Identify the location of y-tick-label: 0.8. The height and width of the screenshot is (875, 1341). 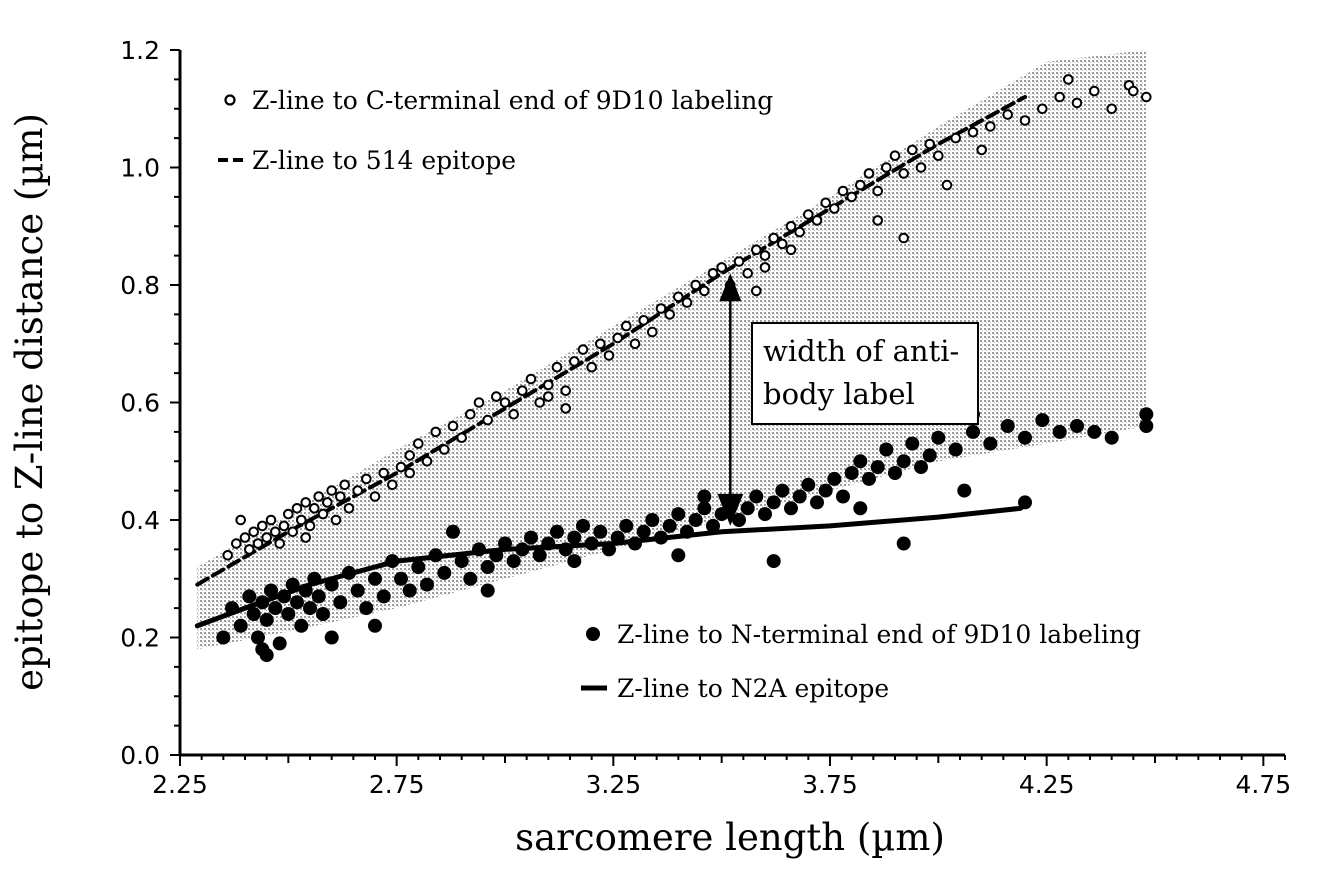
(140, 285).